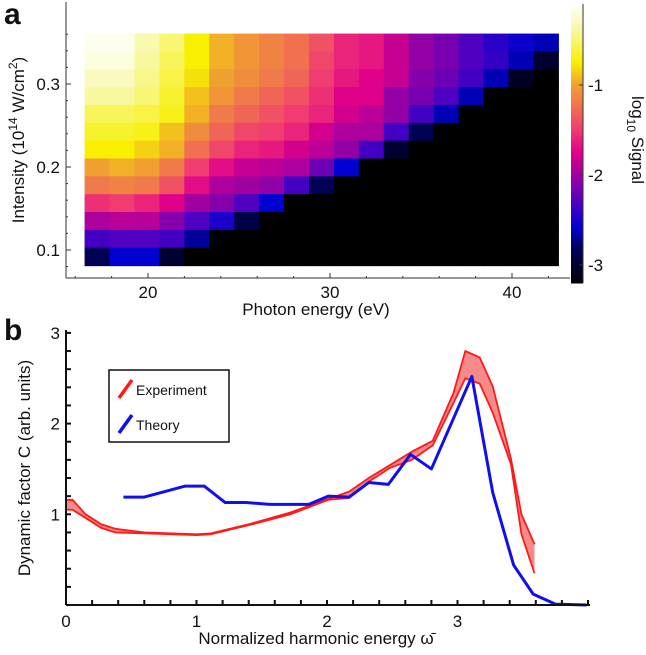 The width and height of the screenshot is (646, 655). What do you see at coordinates (595, 85) in the screenshot?
I see `colorbar-tick-label: -1` at bounding box center [595, 85].